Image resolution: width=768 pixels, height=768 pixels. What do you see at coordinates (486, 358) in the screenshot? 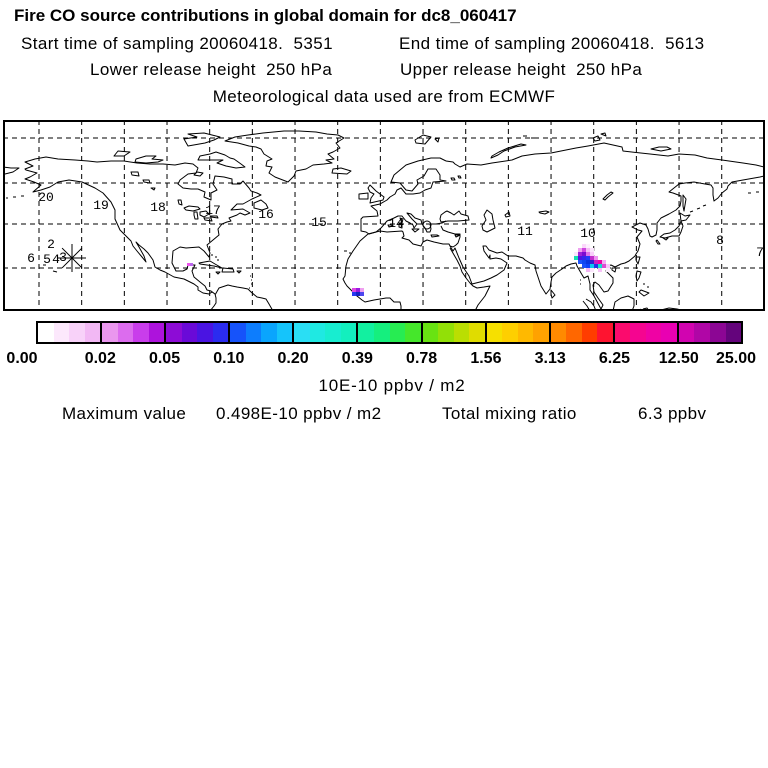
I see `colorbar-tick-label: 1.56` at bounding box center [486, 358].